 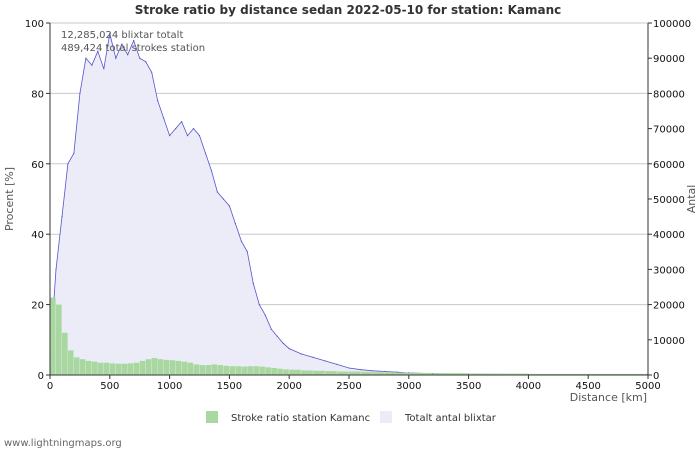 What do you see at coordinates (229, 386) in the screenshot?
I see `x-tick-label: 1500` at bounding box center [229, 386].